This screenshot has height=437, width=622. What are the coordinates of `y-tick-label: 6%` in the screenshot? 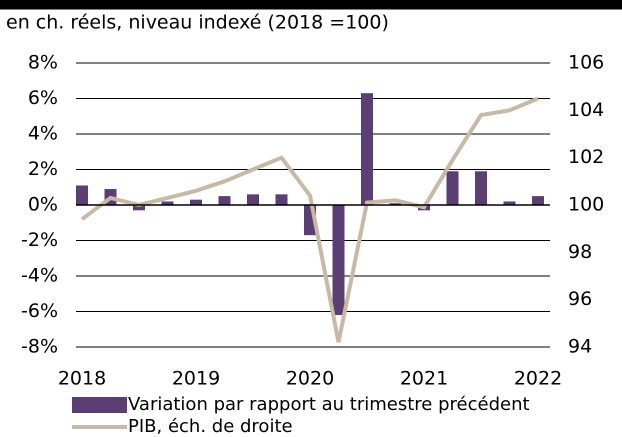 It's located at (43, 98).